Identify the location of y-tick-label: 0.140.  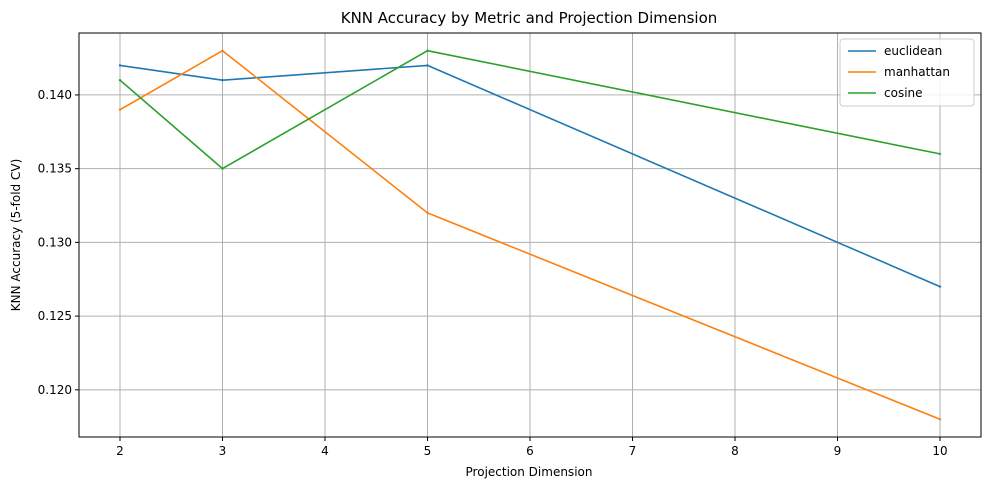
(55, 95).